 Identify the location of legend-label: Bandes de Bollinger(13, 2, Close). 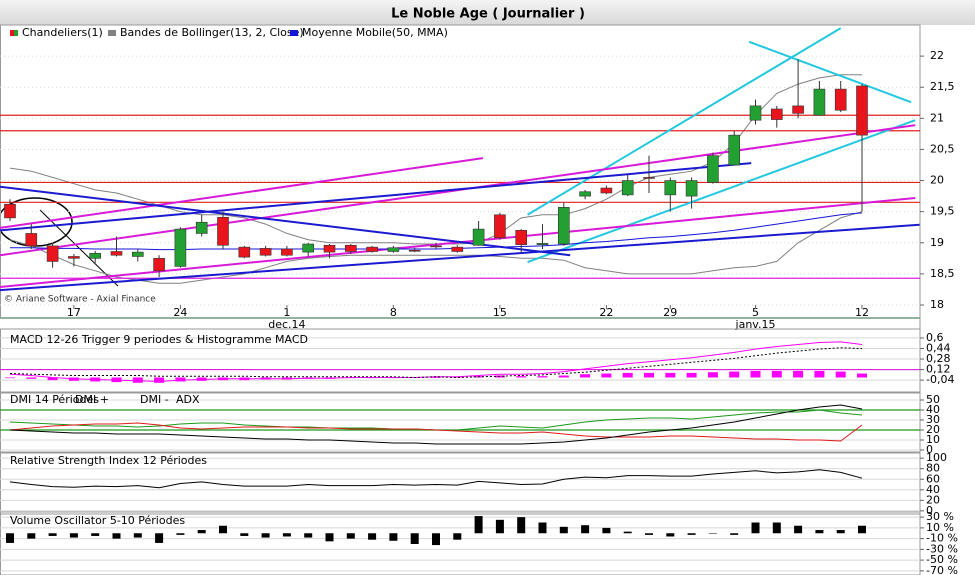
(212, 32).